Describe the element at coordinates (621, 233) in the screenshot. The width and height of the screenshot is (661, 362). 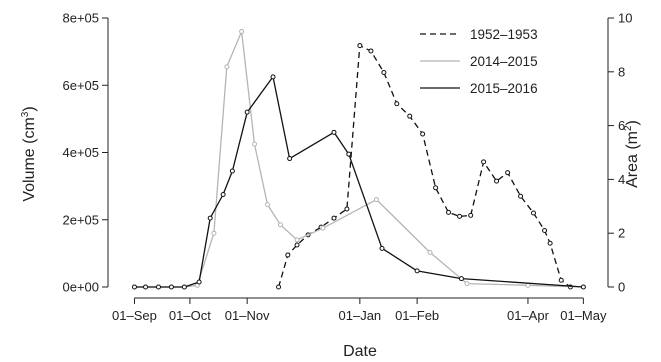
I see `y-right-tick-label: 2` at that location.